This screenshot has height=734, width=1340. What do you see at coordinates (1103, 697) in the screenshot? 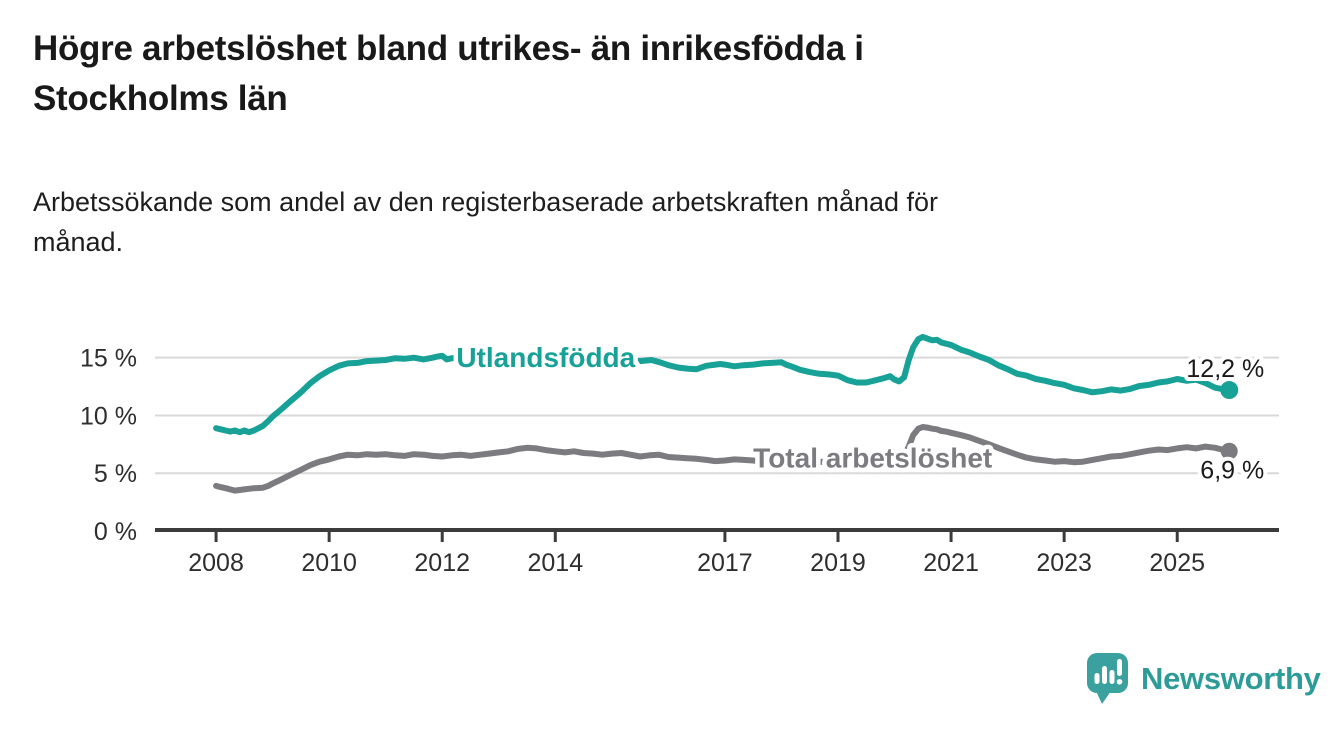
I see `logo-bubble-tail` at bounding box center [1103, 697].